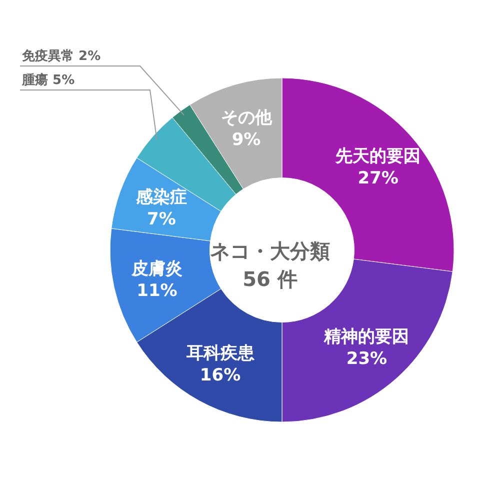 The width and height of the screenshot is (480, 480). Describe the element at coordinates (366, 337) in the screenshot. I see `slice-label: 精神的要因` at that location.